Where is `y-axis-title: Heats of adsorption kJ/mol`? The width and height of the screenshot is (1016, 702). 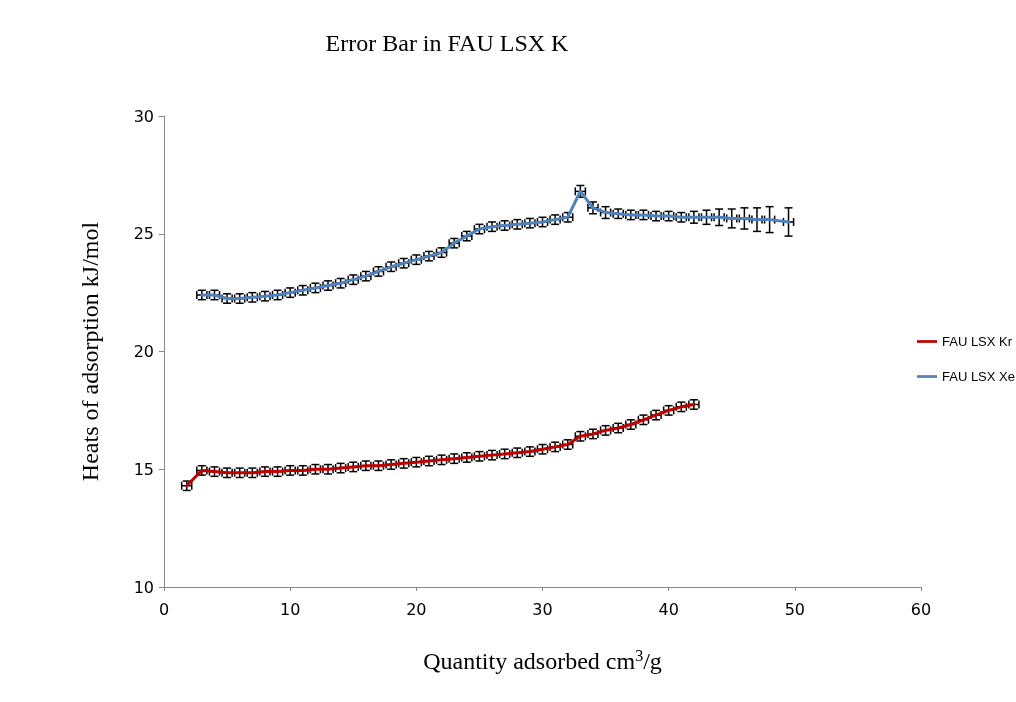 y-axis-title: Heats of adsorption kJ/mol is located at coordinates (90, 351).